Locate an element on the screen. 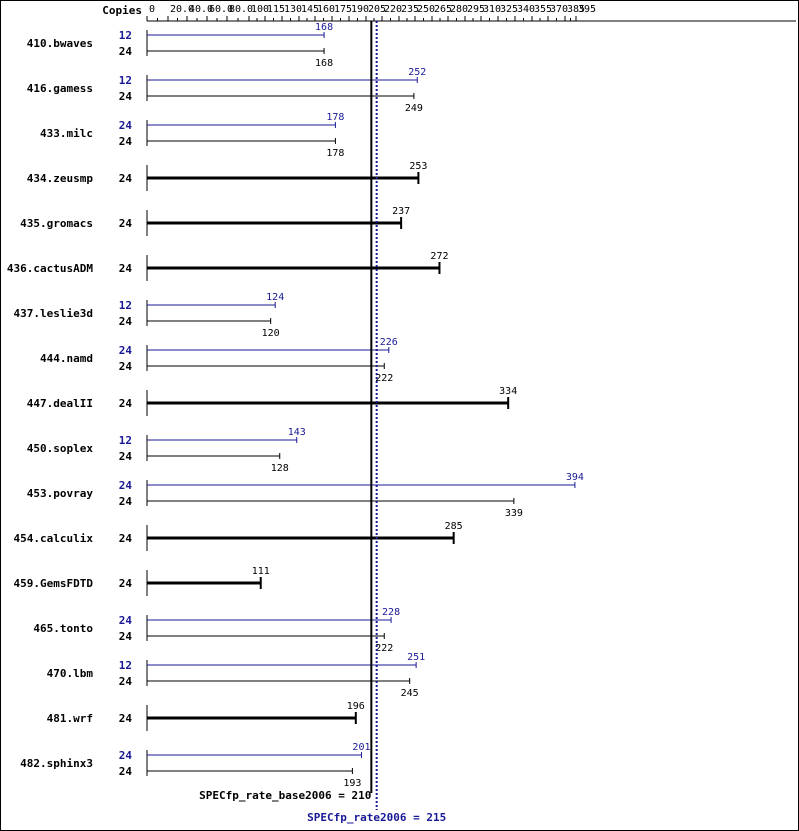 The width and height of the screenshot is (799, 831). benchmark-row: 433.milc 24 178 24 178 is located at coordinates (192, 135).